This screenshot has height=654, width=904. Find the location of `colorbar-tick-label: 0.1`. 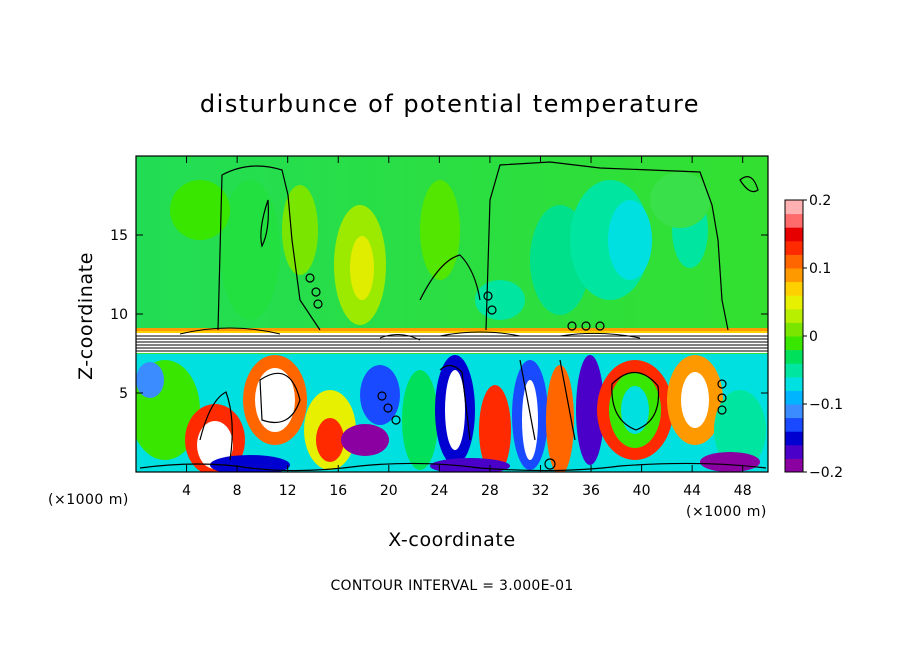

colorbar-tick-label: 0.1 is located at coordinates (820, 269).